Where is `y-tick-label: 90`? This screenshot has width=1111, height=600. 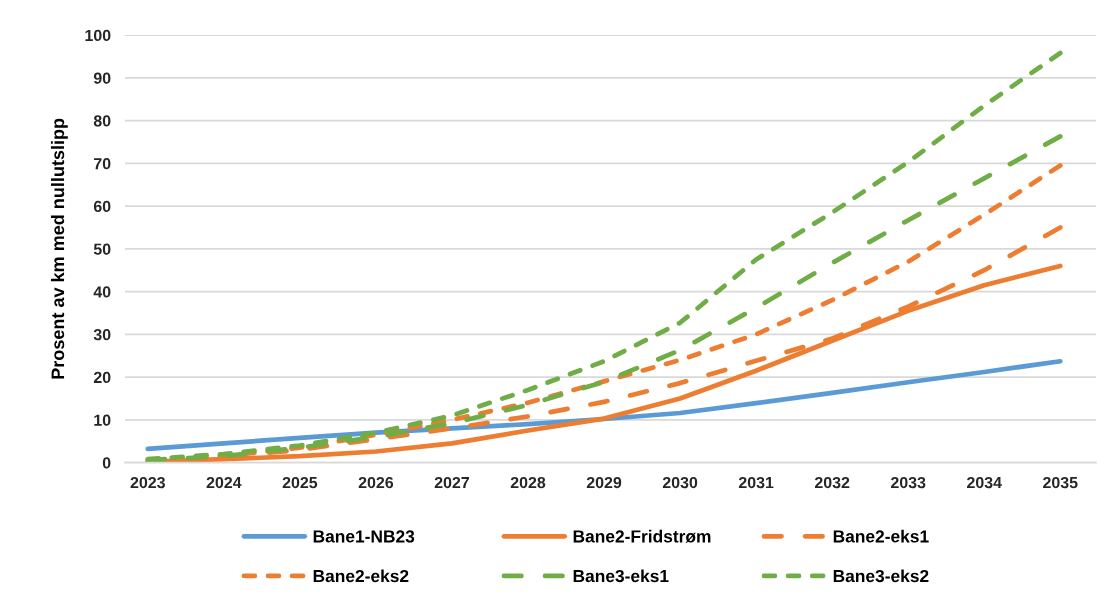 y-tick-label: 90 is located at coordinates (102, 78).